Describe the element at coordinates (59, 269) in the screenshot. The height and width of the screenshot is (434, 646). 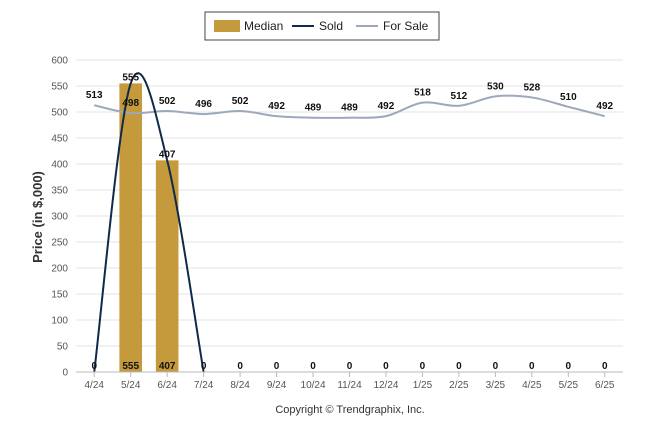
I see `y-tick-label: 200` at that location.